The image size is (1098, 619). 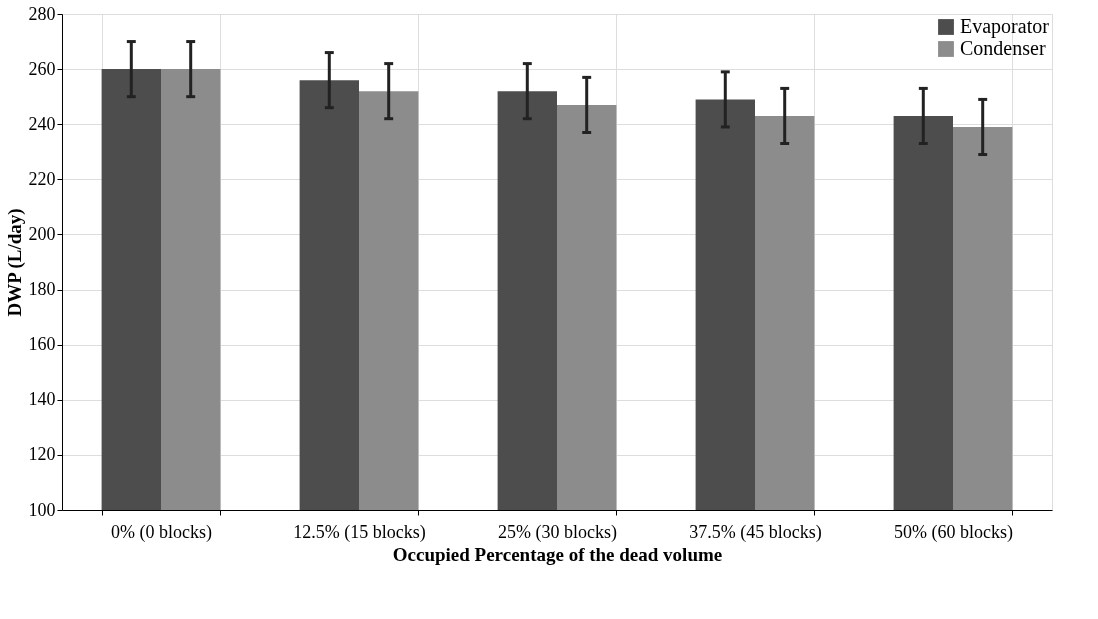 What do you see at coordinates (42, 233) in the screenshot?
I see `y-tick-label: 200` at bounding box center [42, 233].